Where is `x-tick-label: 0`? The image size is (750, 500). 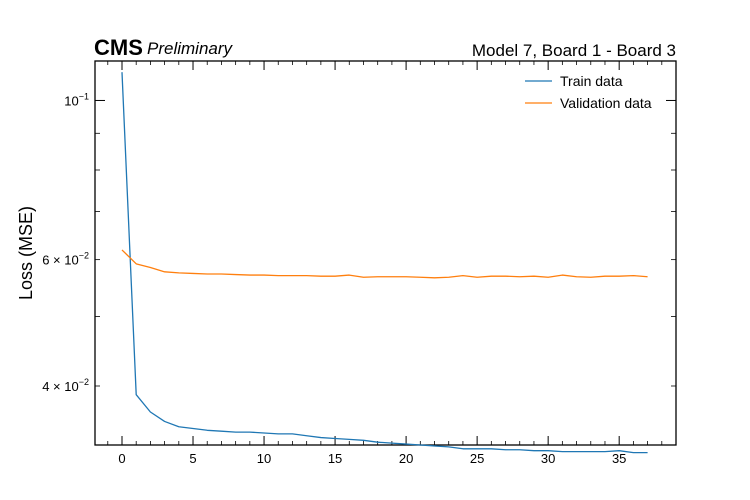
x-tick-label: 0 is located at coordinates (121, 458).